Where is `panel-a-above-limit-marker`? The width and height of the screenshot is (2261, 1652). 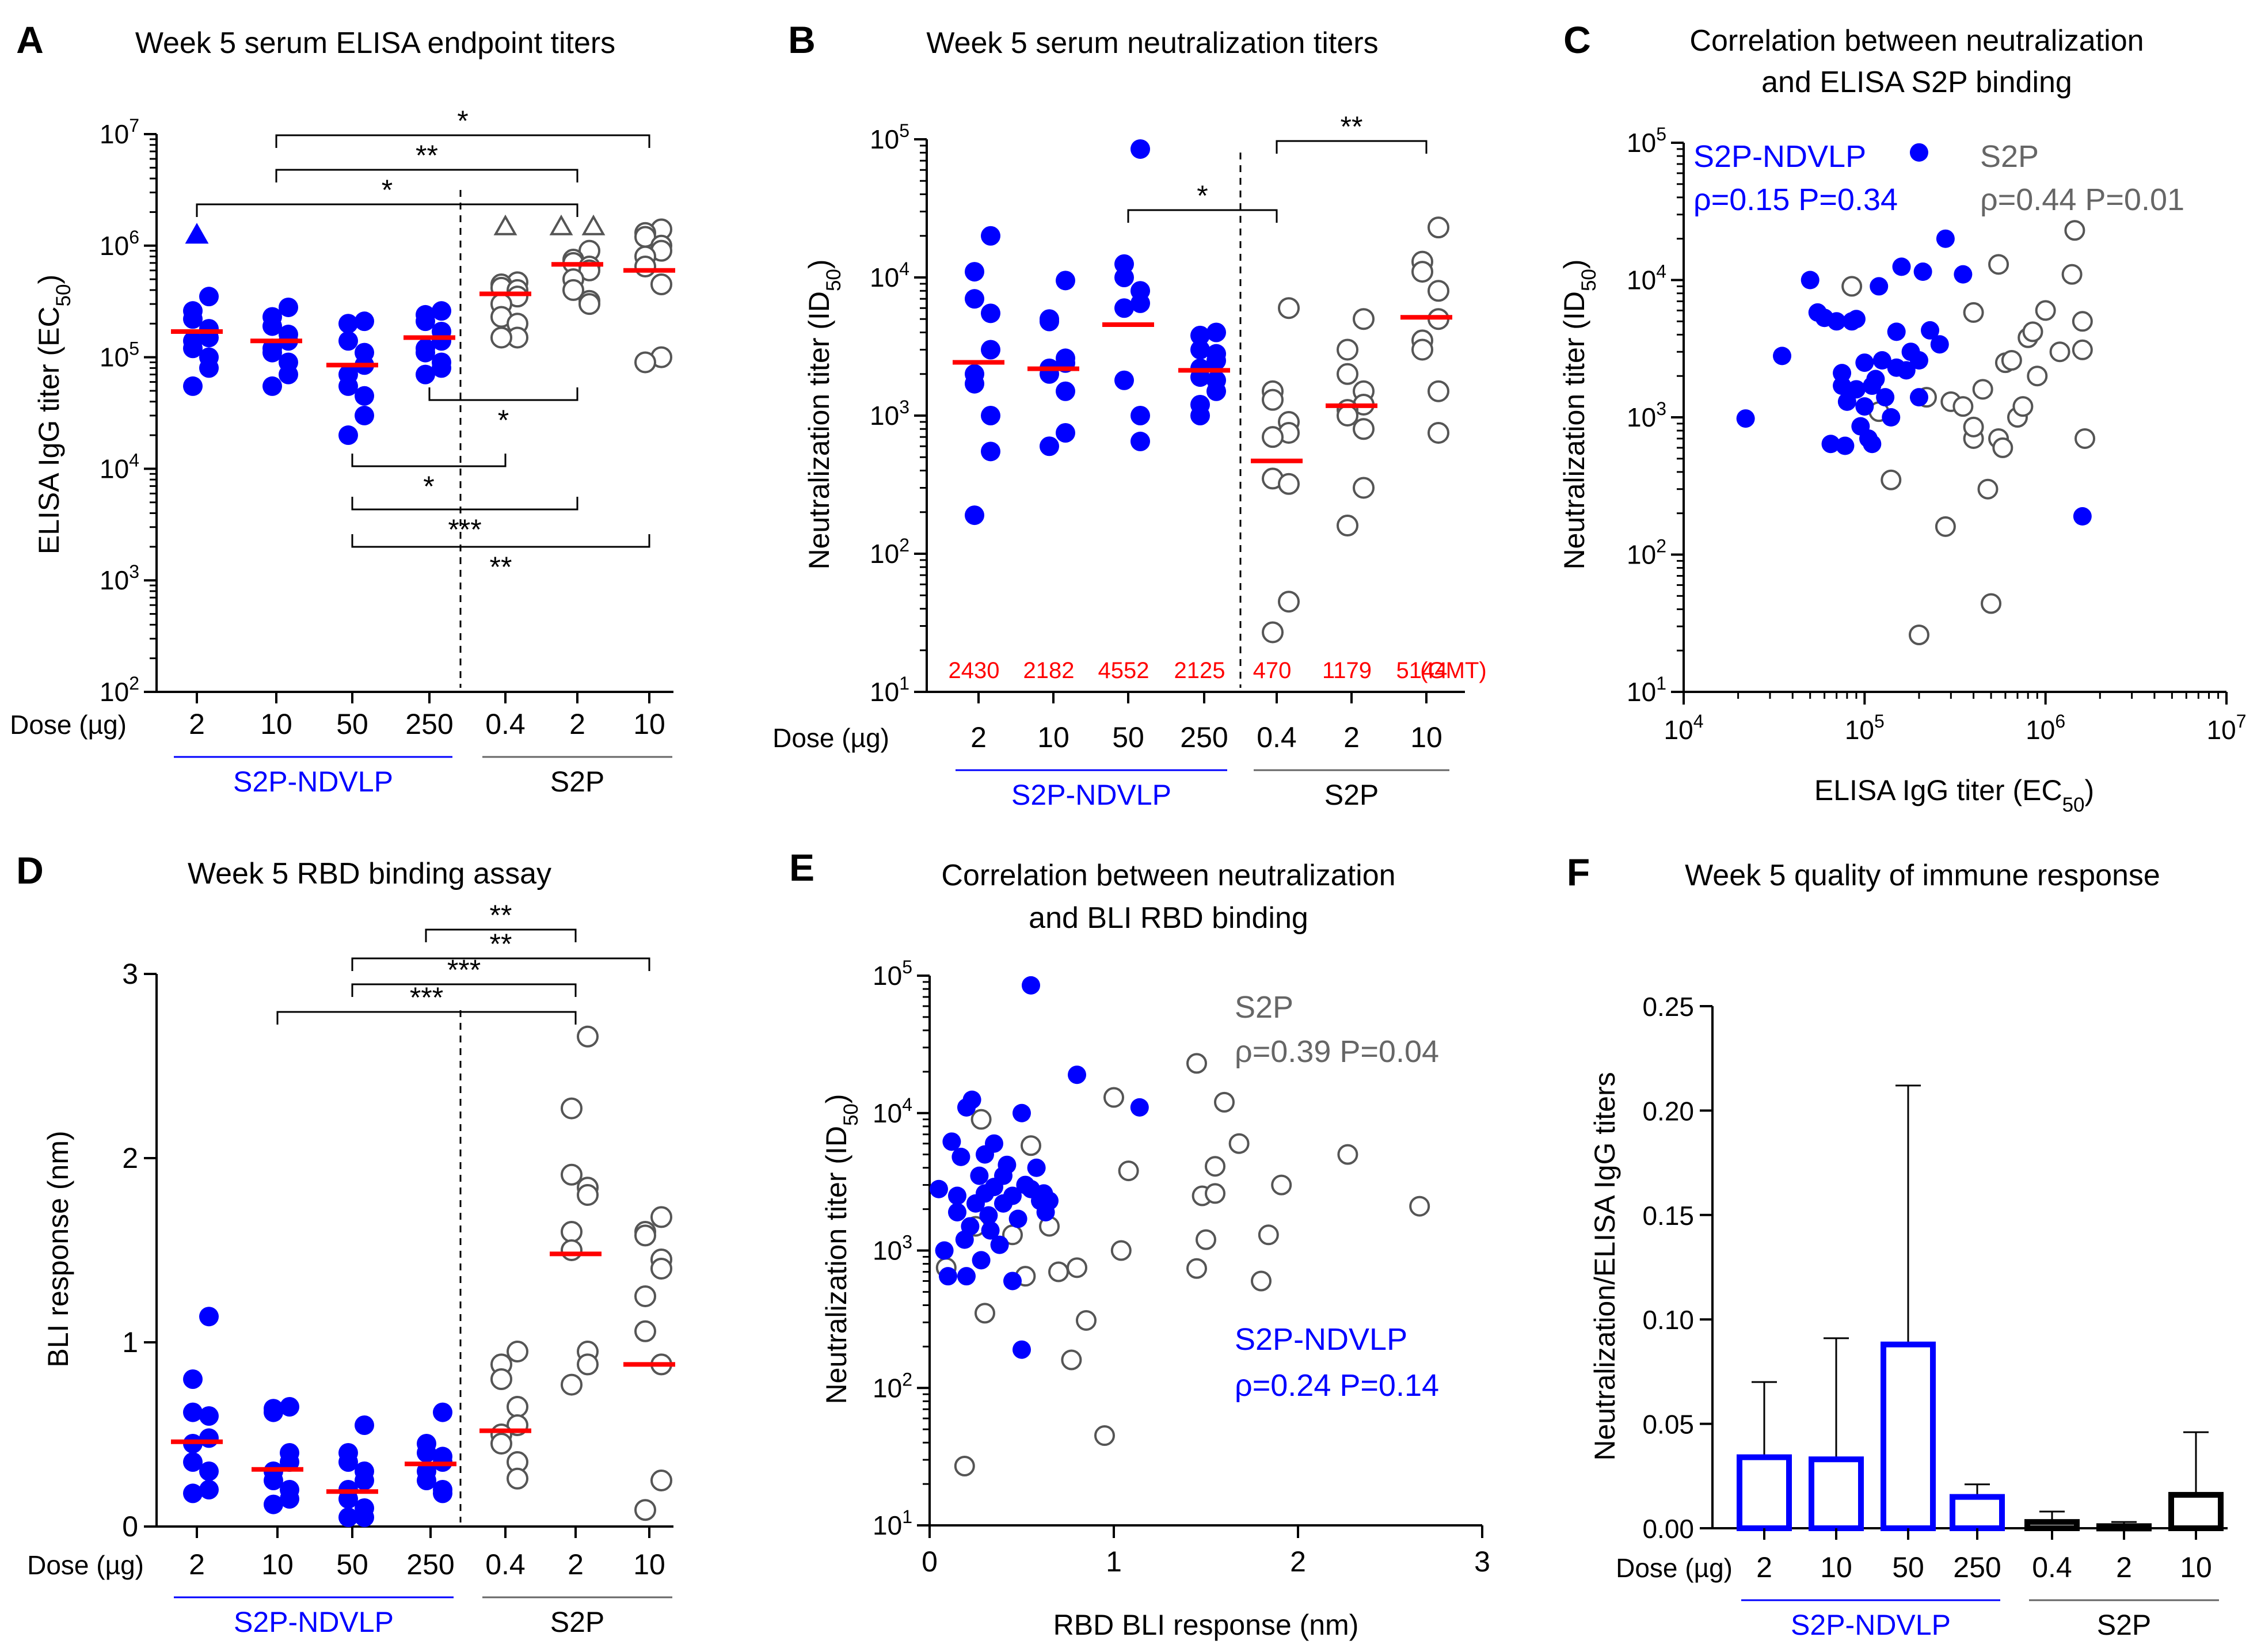 panel-a-above-limit-marker is located at coordinates (561, 224).